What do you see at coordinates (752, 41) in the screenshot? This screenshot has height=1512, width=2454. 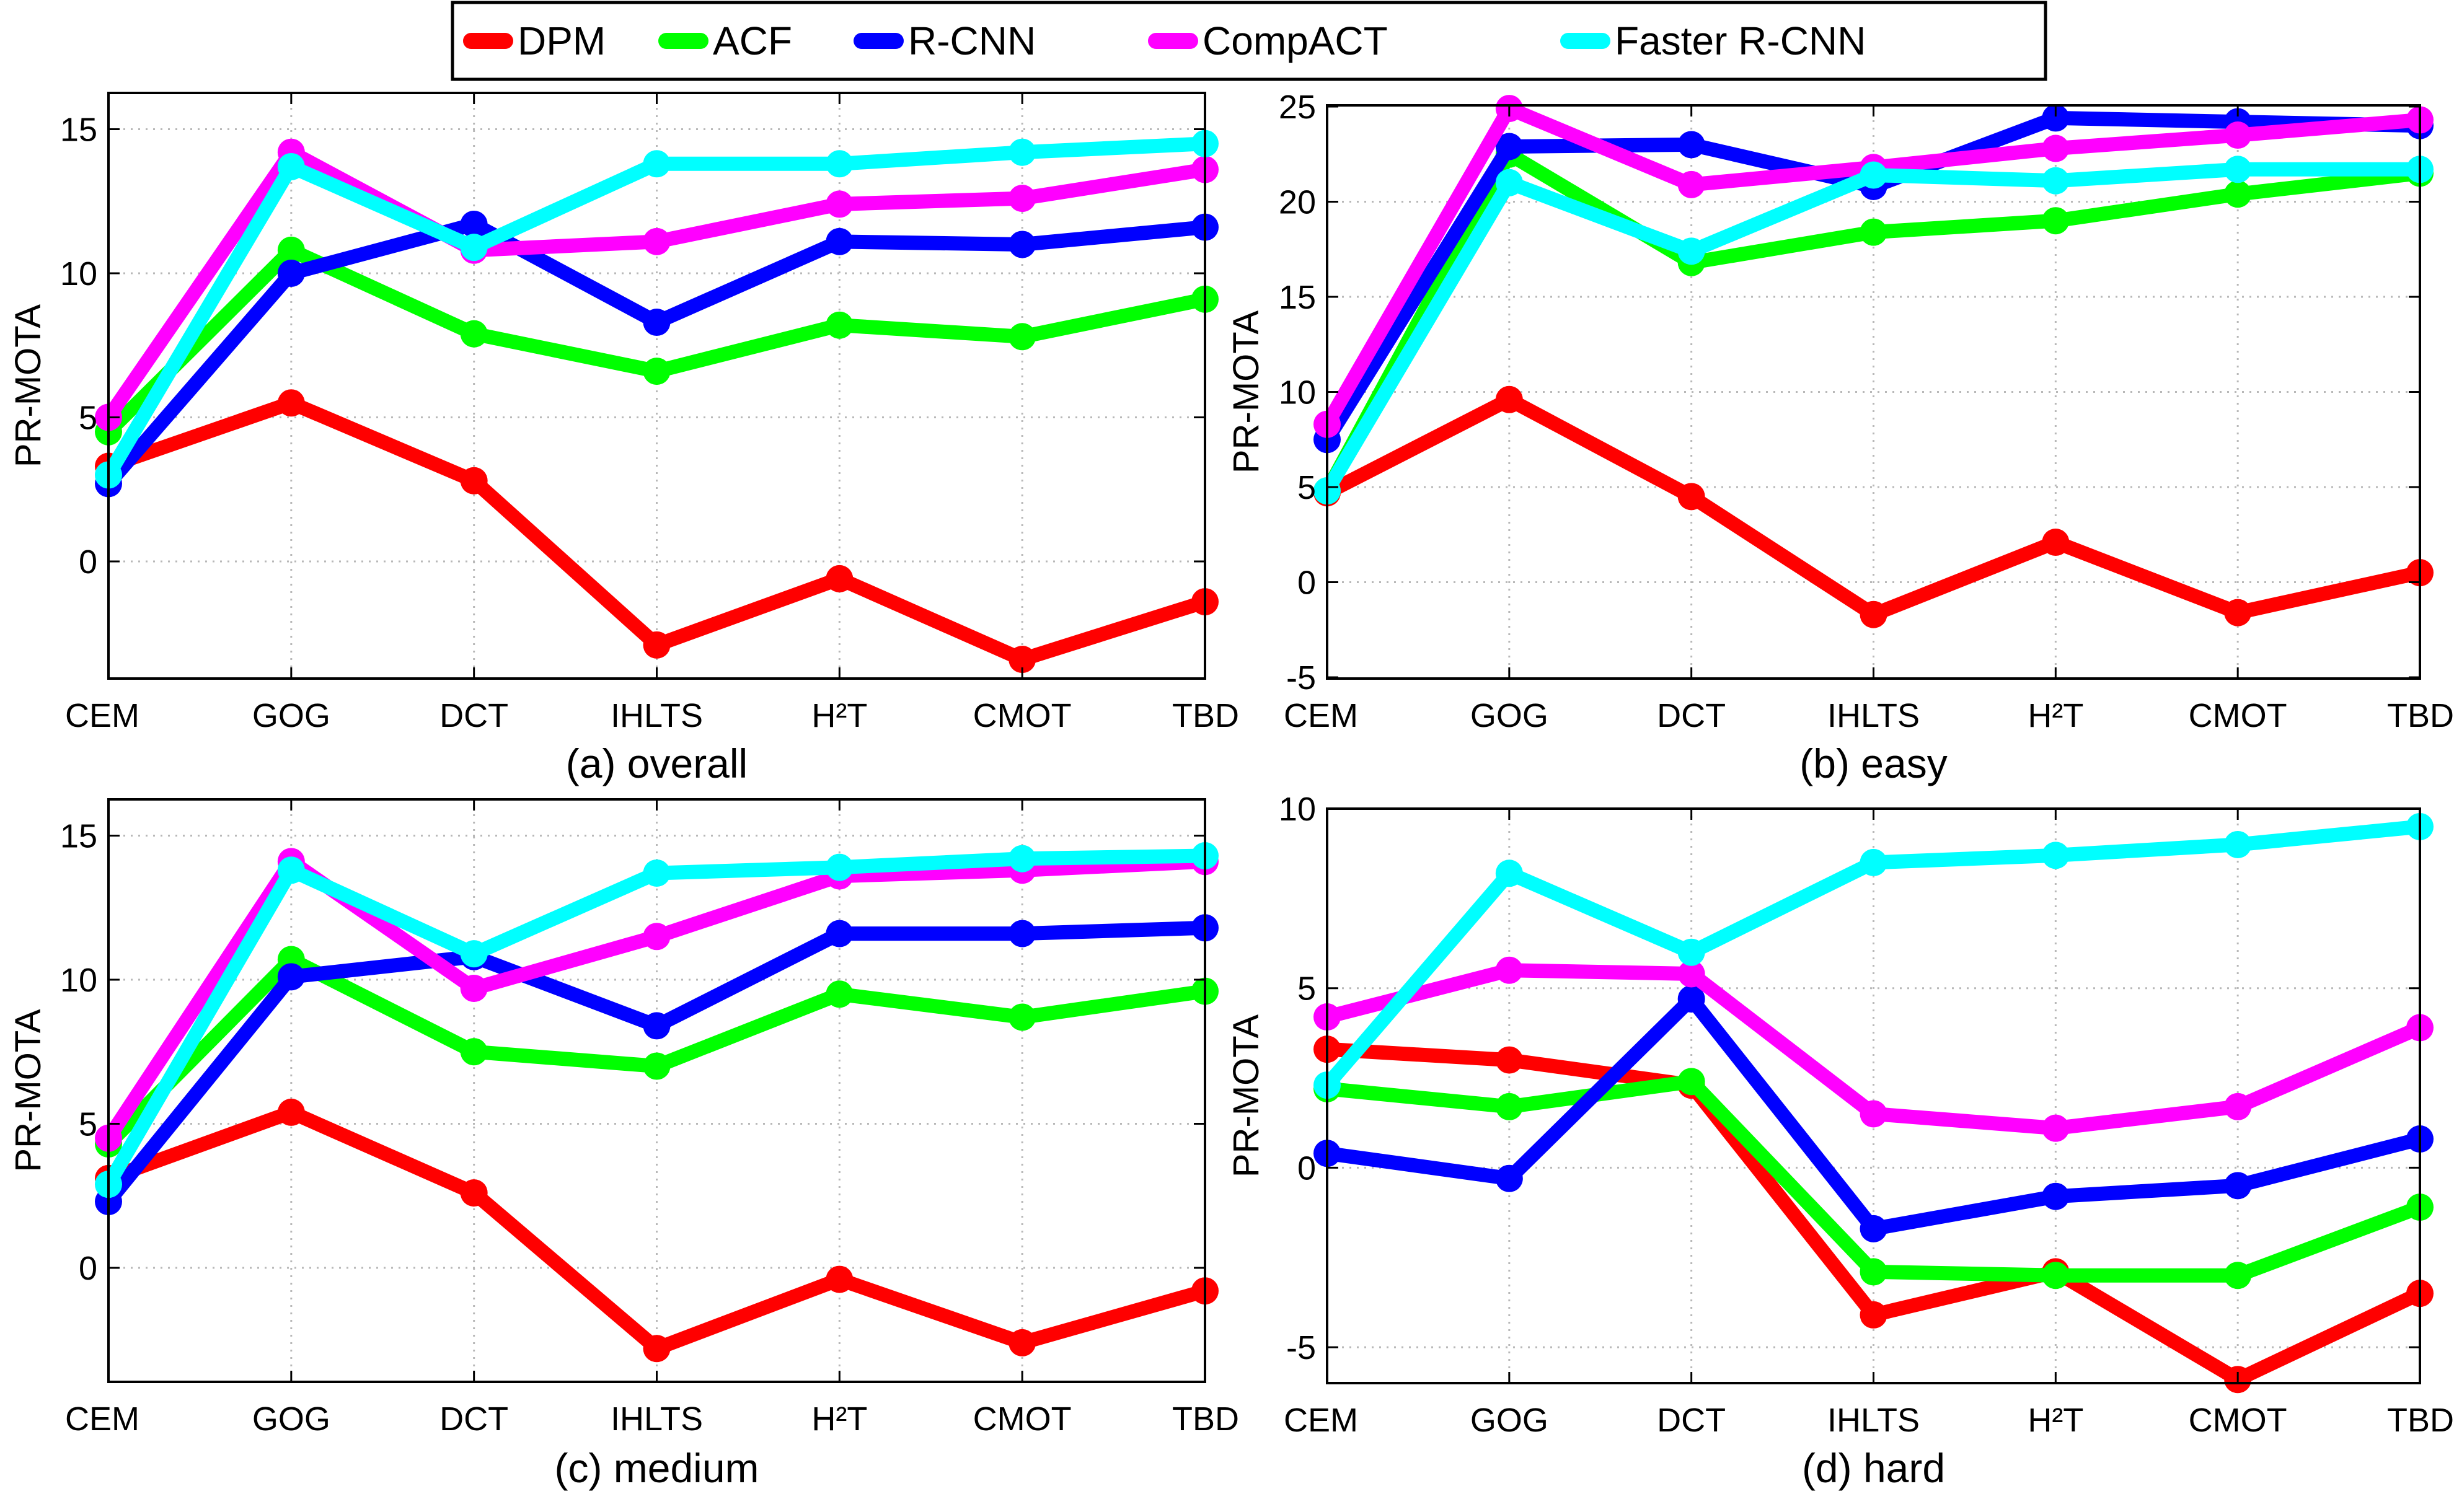 I see `legend-label-acf: ACF` at bounding box center [752, 41].